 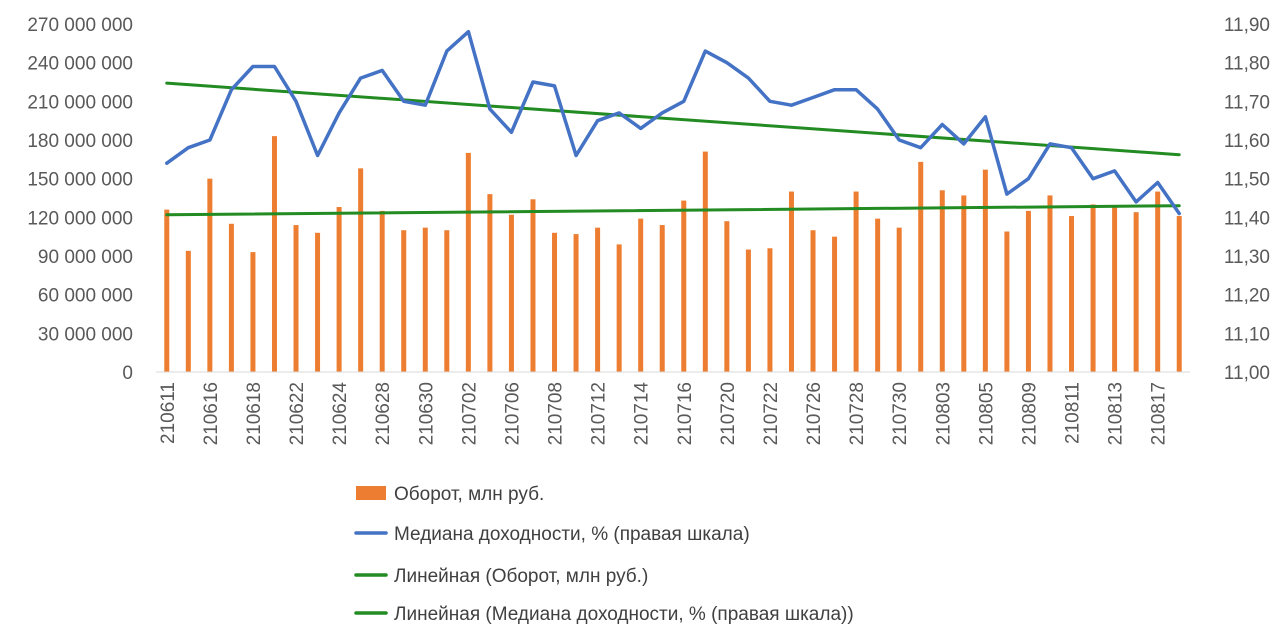 What do you see at coordinates (371, 493) in the screenshot?
I see `legend-swatch-bar` at bounding box center [371, 493].